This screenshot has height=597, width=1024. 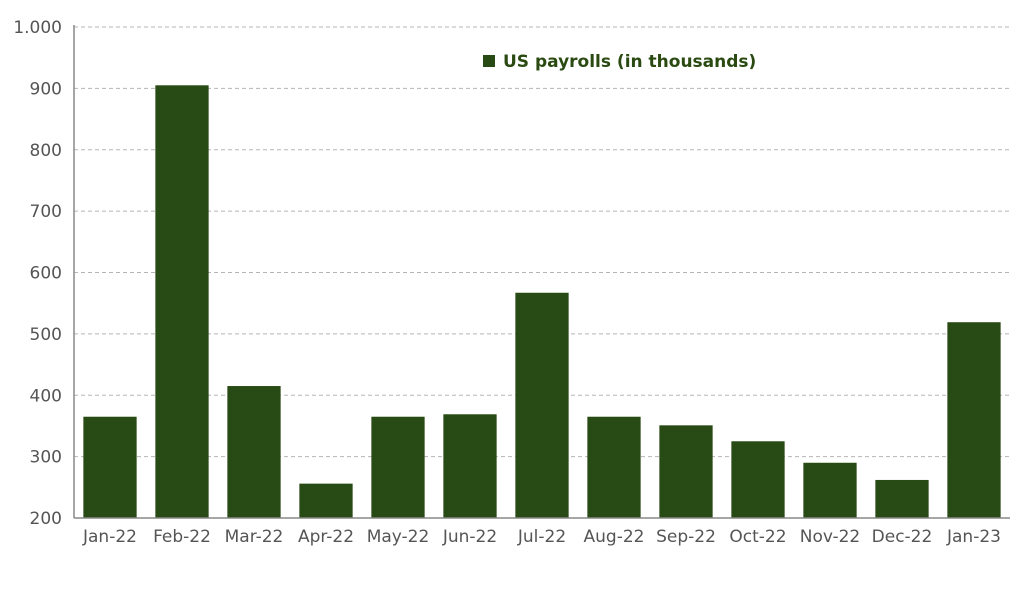 I want to click on y-tick-label: 400, so click(x=46, y=396).